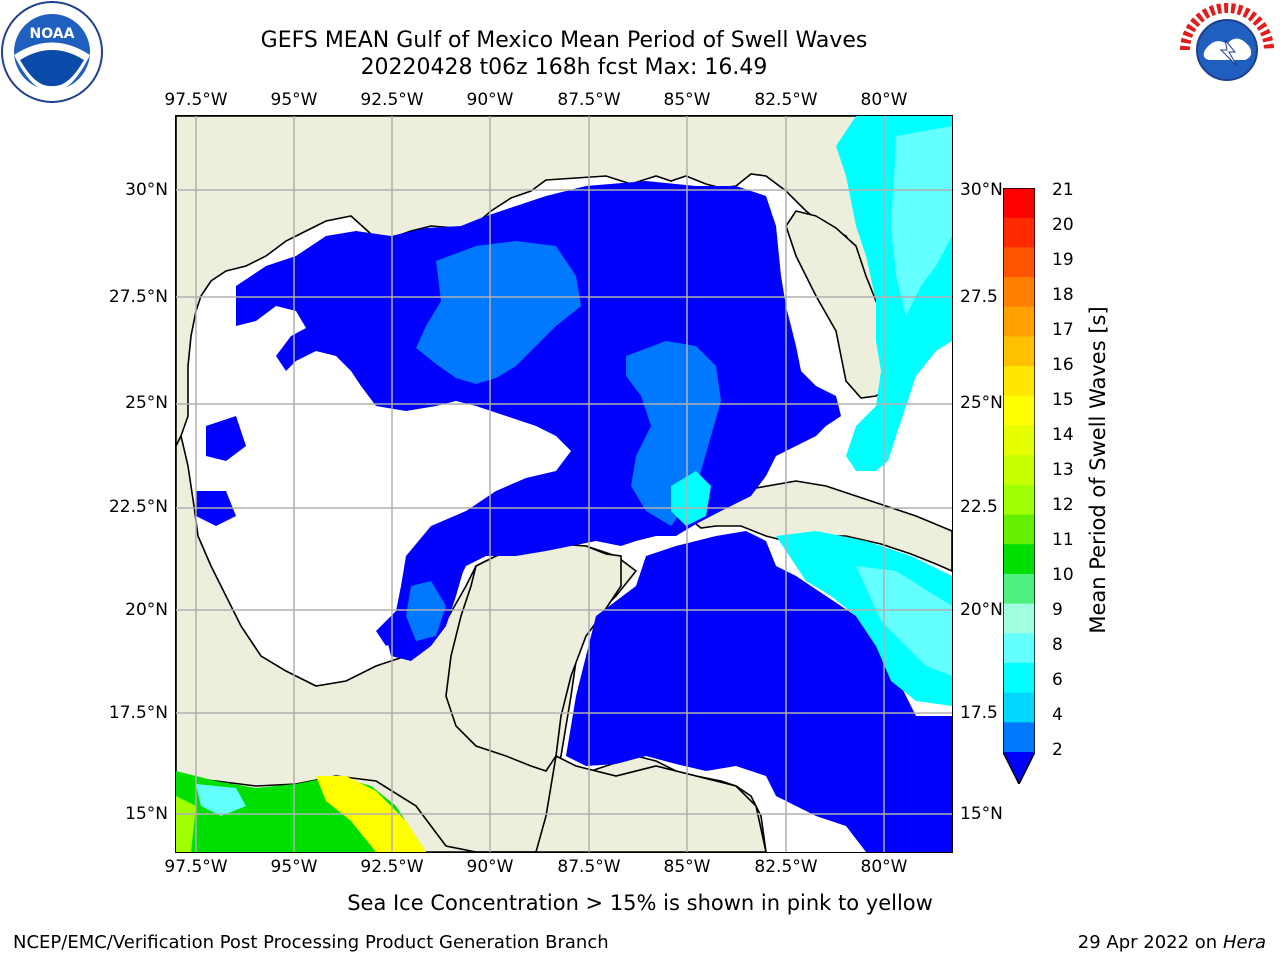  What do you see at coordinates (52, 34) in the screenshot?
I see `svg-text: NOAA` at bounding box center [52, 34].